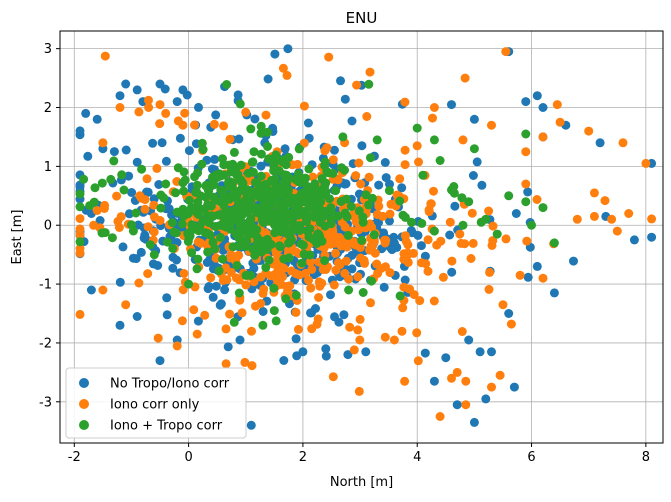  Describe the element at coordinates (155, 405) in the screenshot. I see `legend-label-iono: Iono corr only` at that location.